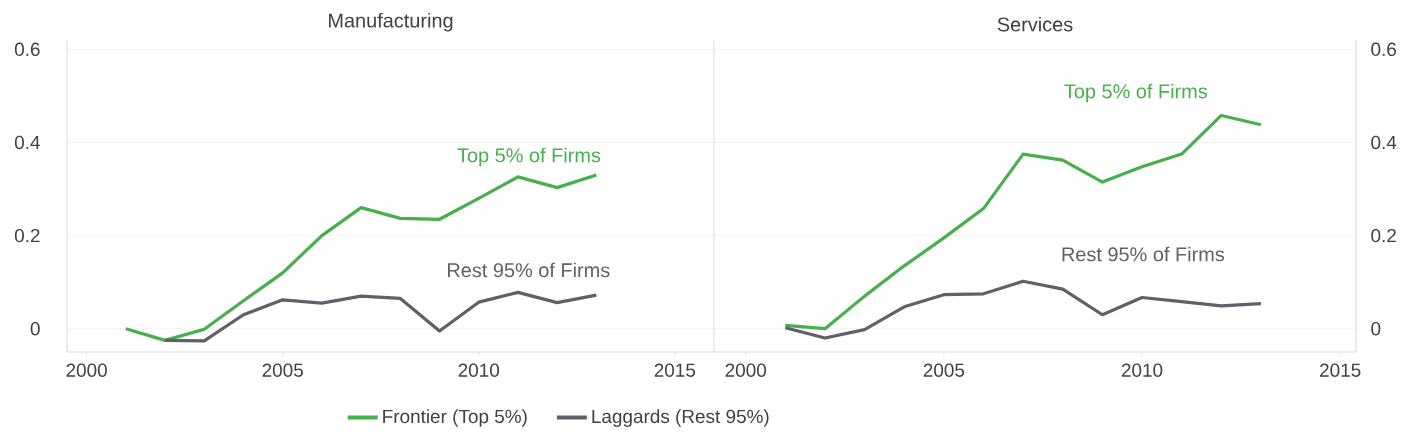 The height and width of the screenshot is (434, 1408). I want to click on chart-title: Services, so click(1035, 24).